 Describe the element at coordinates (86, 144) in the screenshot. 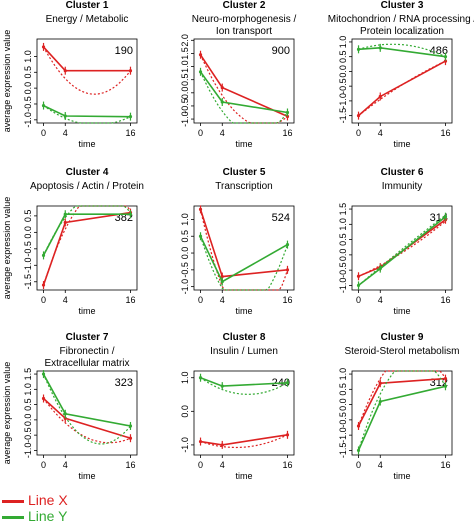

I see `cluster-1-xlabel: time` at that location.